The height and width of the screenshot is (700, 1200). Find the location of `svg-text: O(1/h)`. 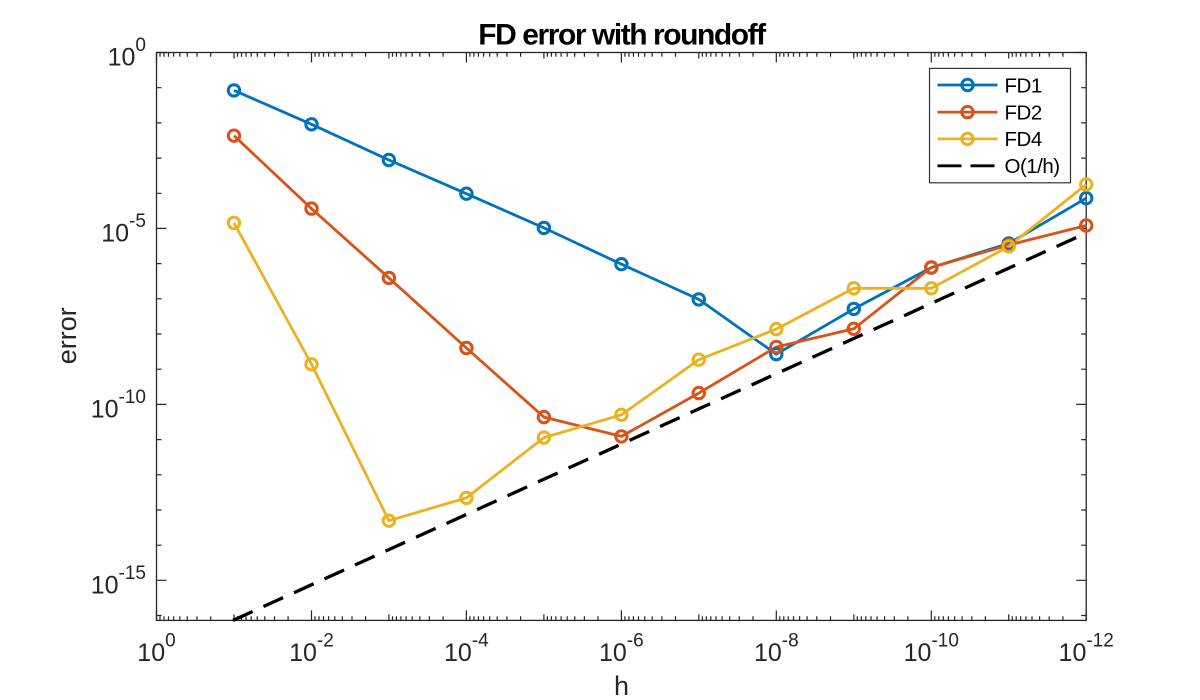

svg-text: O(1/h) is located at coordinates (1032, 166).